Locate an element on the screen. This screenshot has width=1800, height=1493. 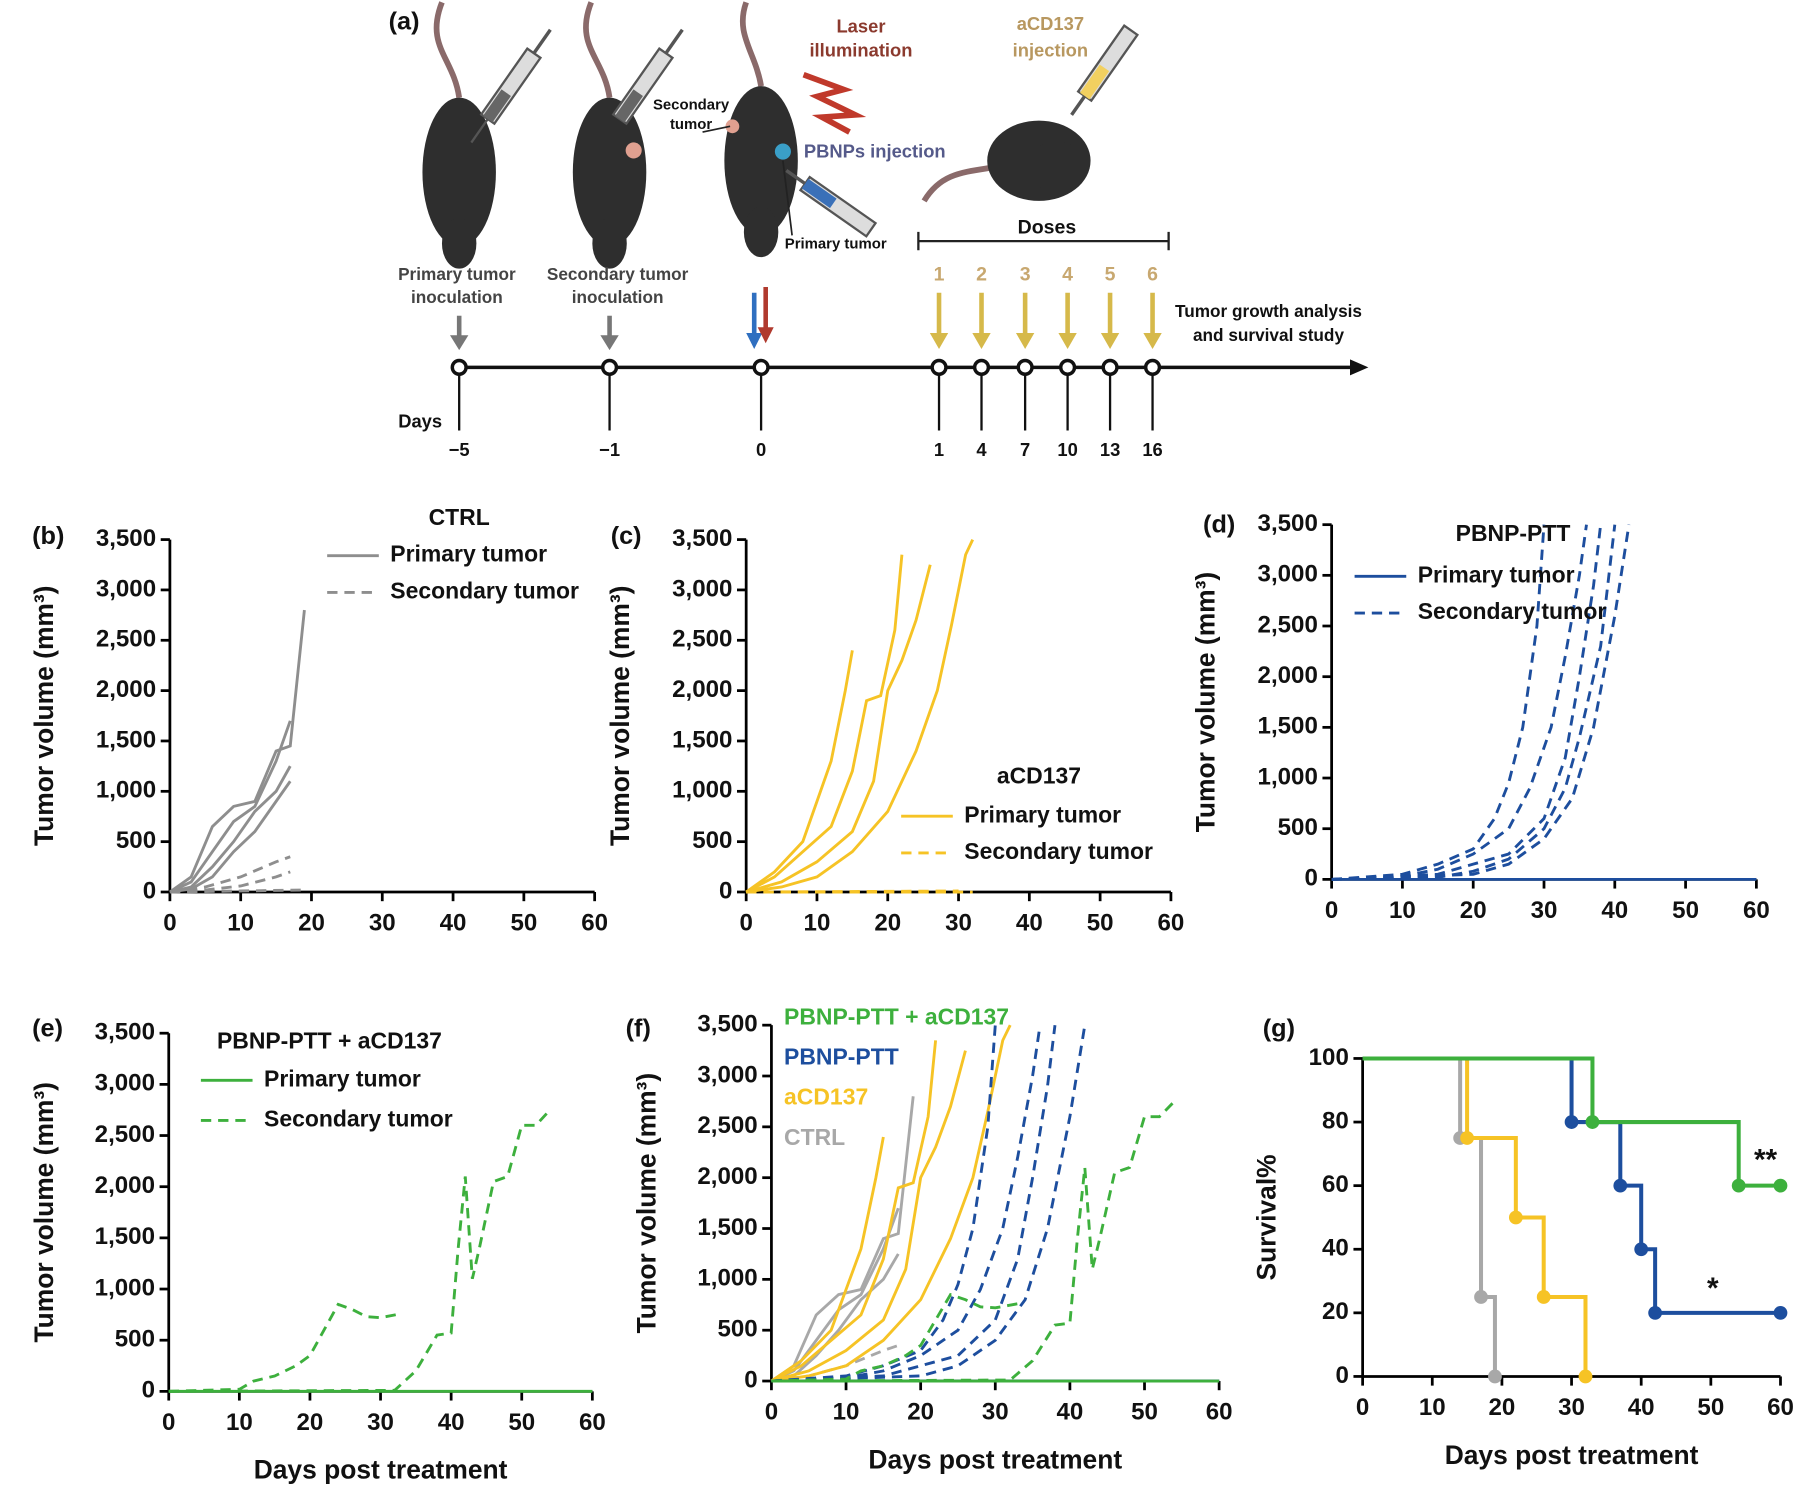
arrowhead is located at coordinates (1359, 367).